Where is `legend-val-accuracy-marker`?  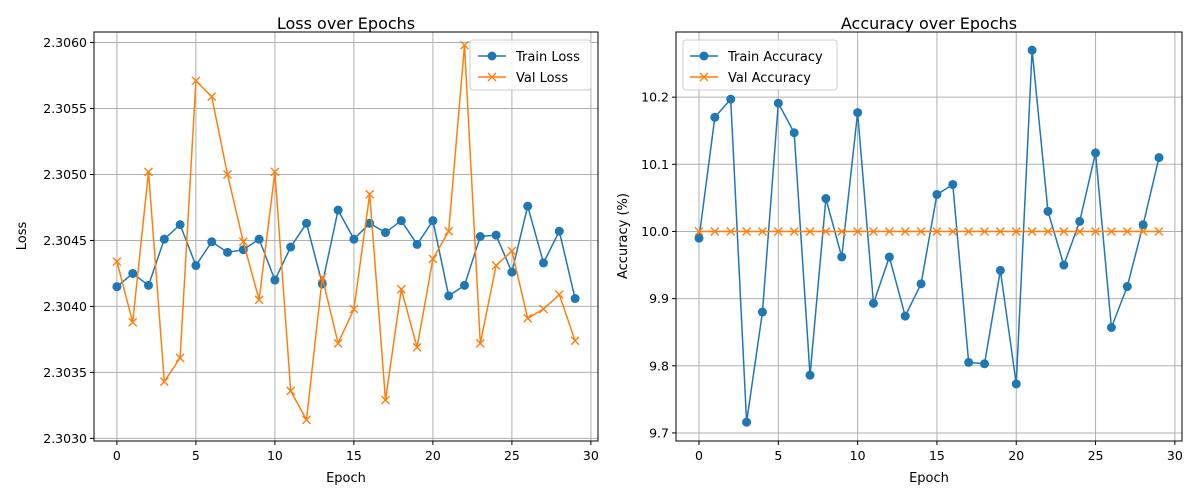
legend-val-accuracy-marker is located at coordinates (704, 77).